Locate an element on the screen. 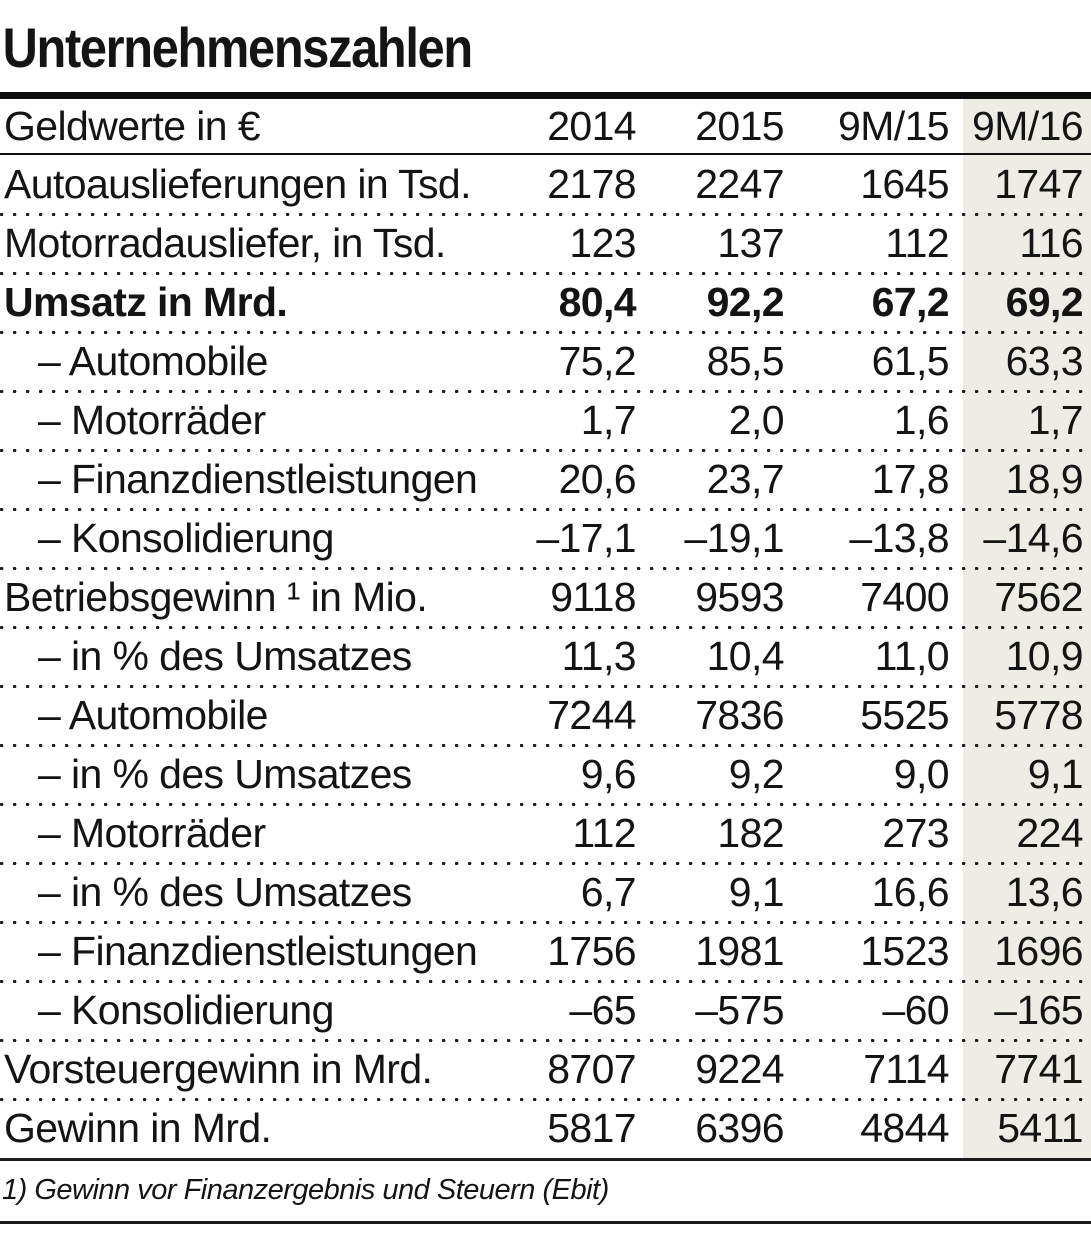 The height and width of the screenshot is (1260, 1091). row-value-2014: 2178 is located at coordinates (591, 184).